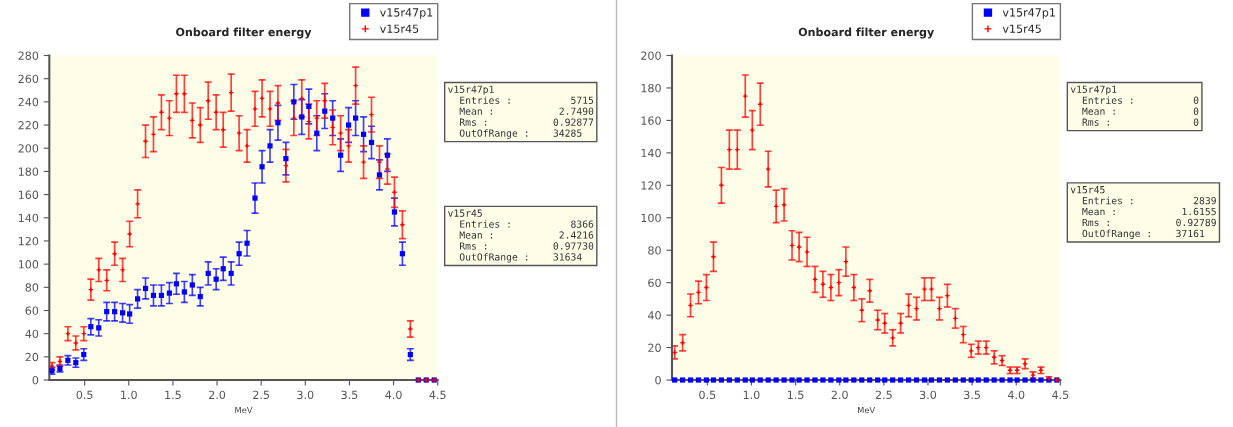 The image size is (1233, 427). What do you see at coordinates (261, 395) in the screenshot?
I see `x-tick-label: 2.5` at bounding box center [261, 395].